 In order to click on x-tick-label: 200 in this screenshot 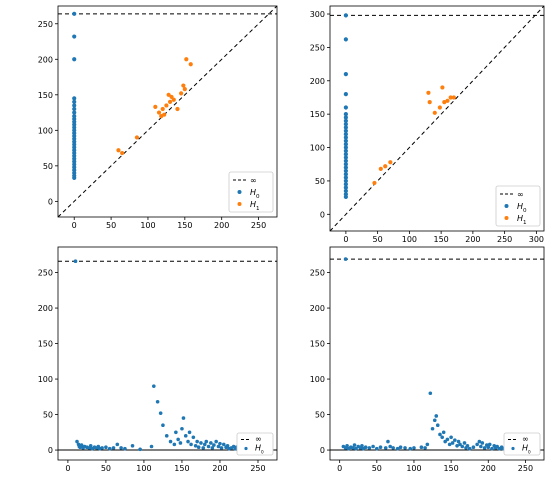, I will do `click(221, 225)`.